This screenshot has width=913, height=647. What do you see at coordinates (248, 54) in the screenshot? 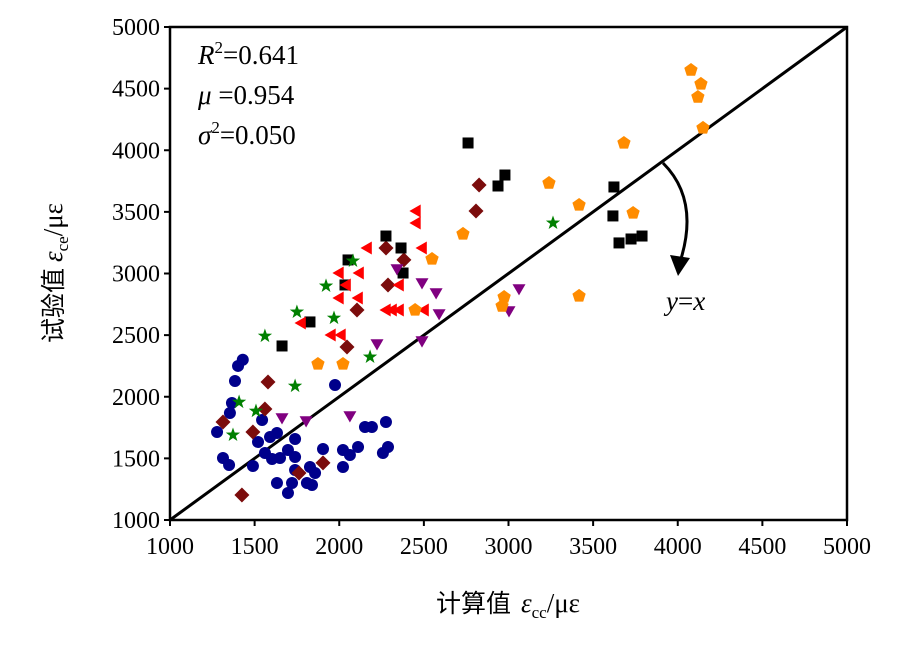
I see `stat-r2: R2=0.641` at bounding box center [248, 54].